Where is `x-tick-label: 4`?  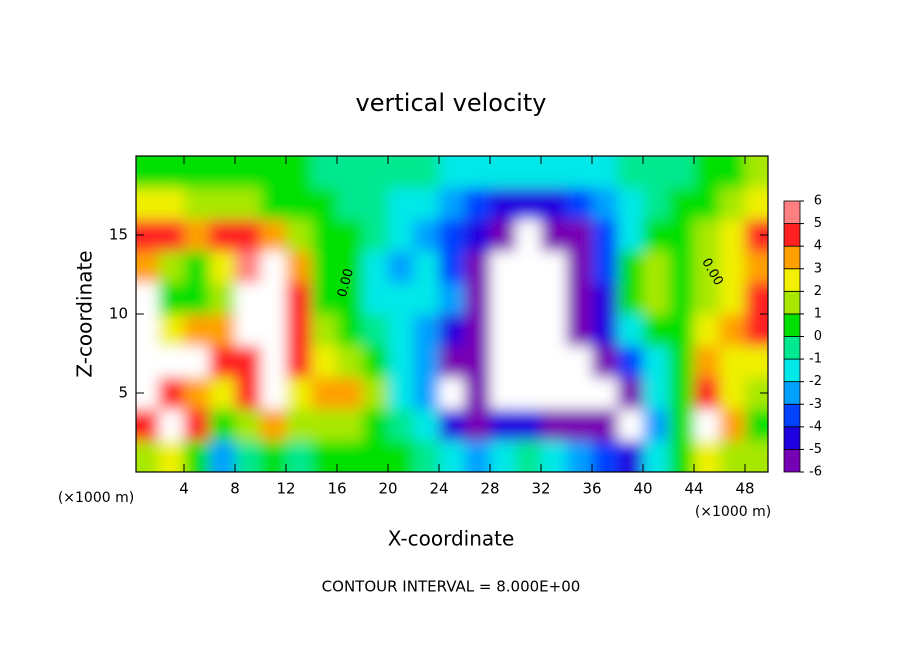 x-tick-label: 4 is located at coordinates (184, 489).